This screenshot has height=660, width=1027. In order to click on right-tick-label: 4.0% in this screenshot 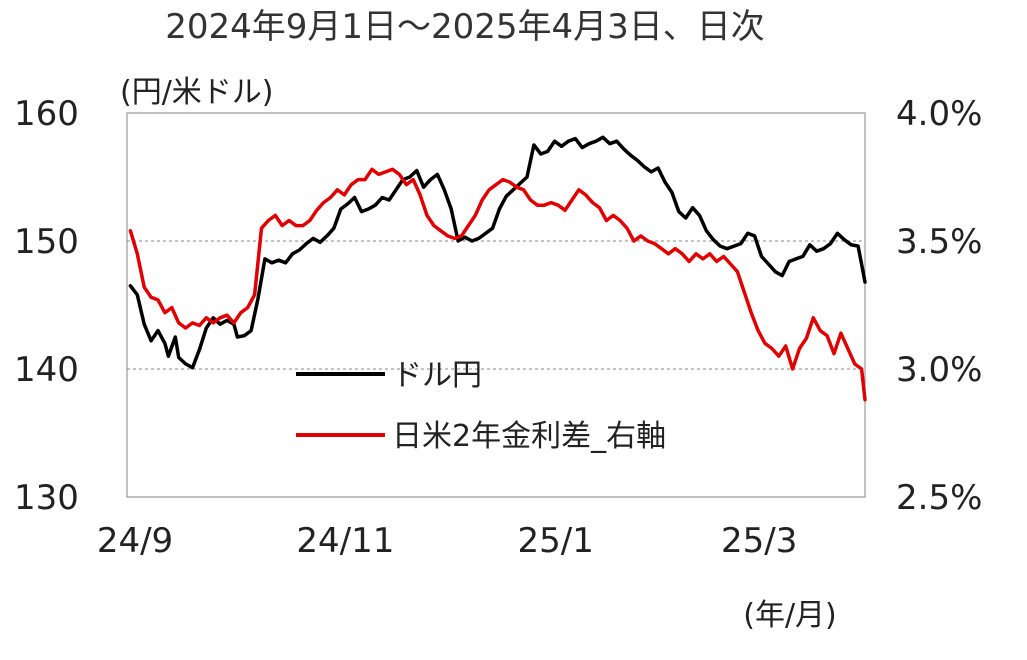, I will do `click(939, 114)`.